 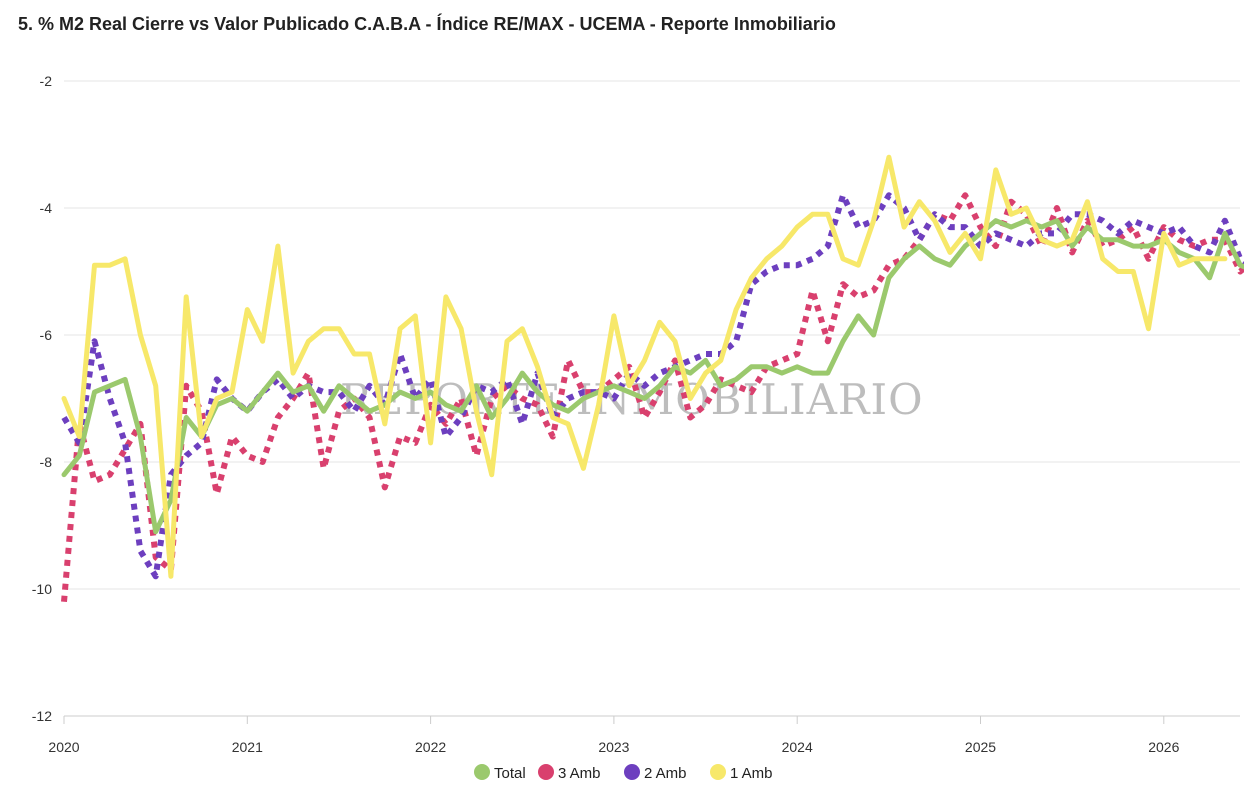 What do you see at coordinates (42, 589) in the screenshot?
I see `y-tick-label: -10` at bounding box center [42, 589].